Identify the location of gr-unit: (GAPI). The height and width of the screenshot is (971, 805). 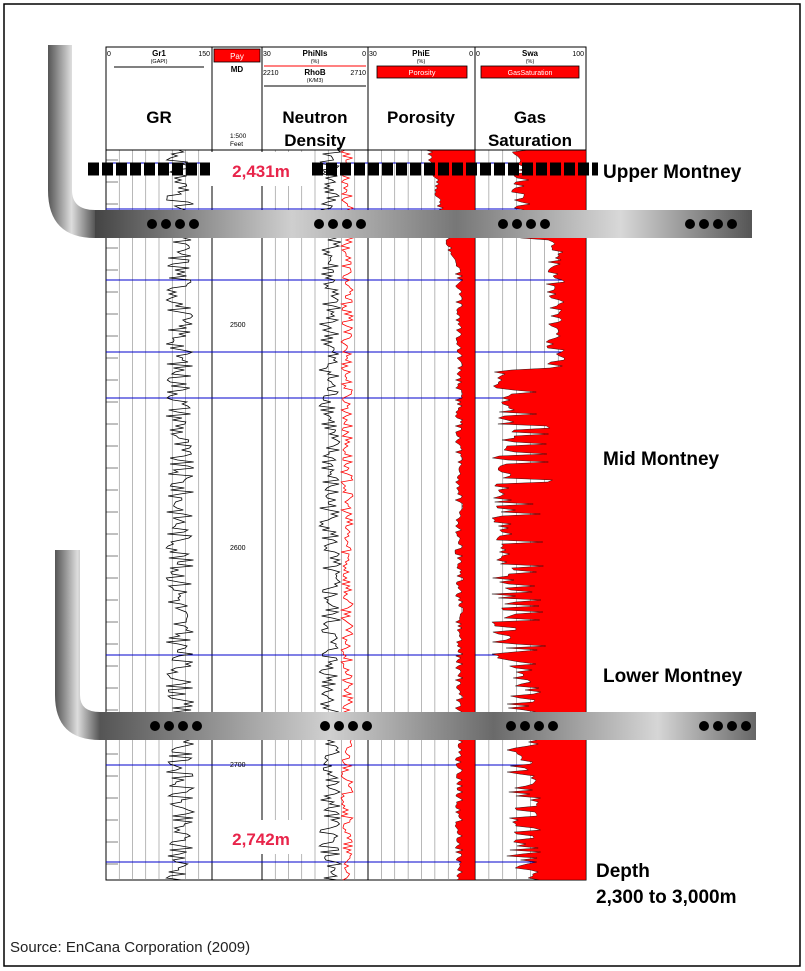
(159, 62).